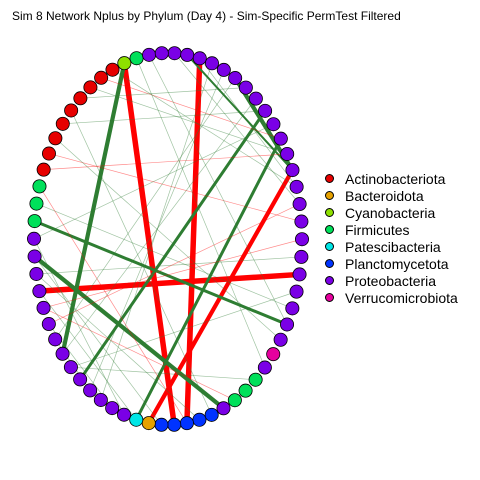 The width and height of the screenshot is (480, 480). Describe the element at coordinates (395, 178) in the screenshot. I see `legend-label: Actinobacteriota` at that location.